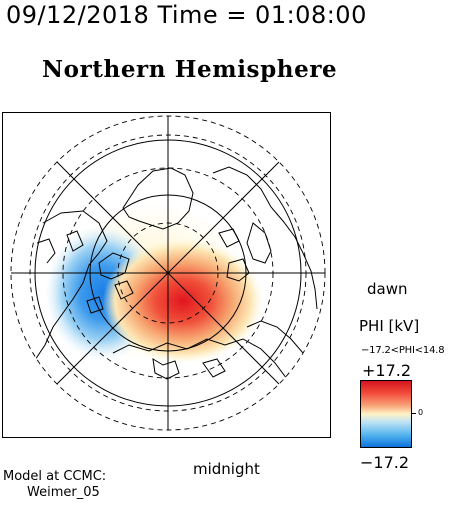 Image resolution: width=470 pixels, height=508 pixels. I want to click on coastline-siberian-islands, so click(189, 369).